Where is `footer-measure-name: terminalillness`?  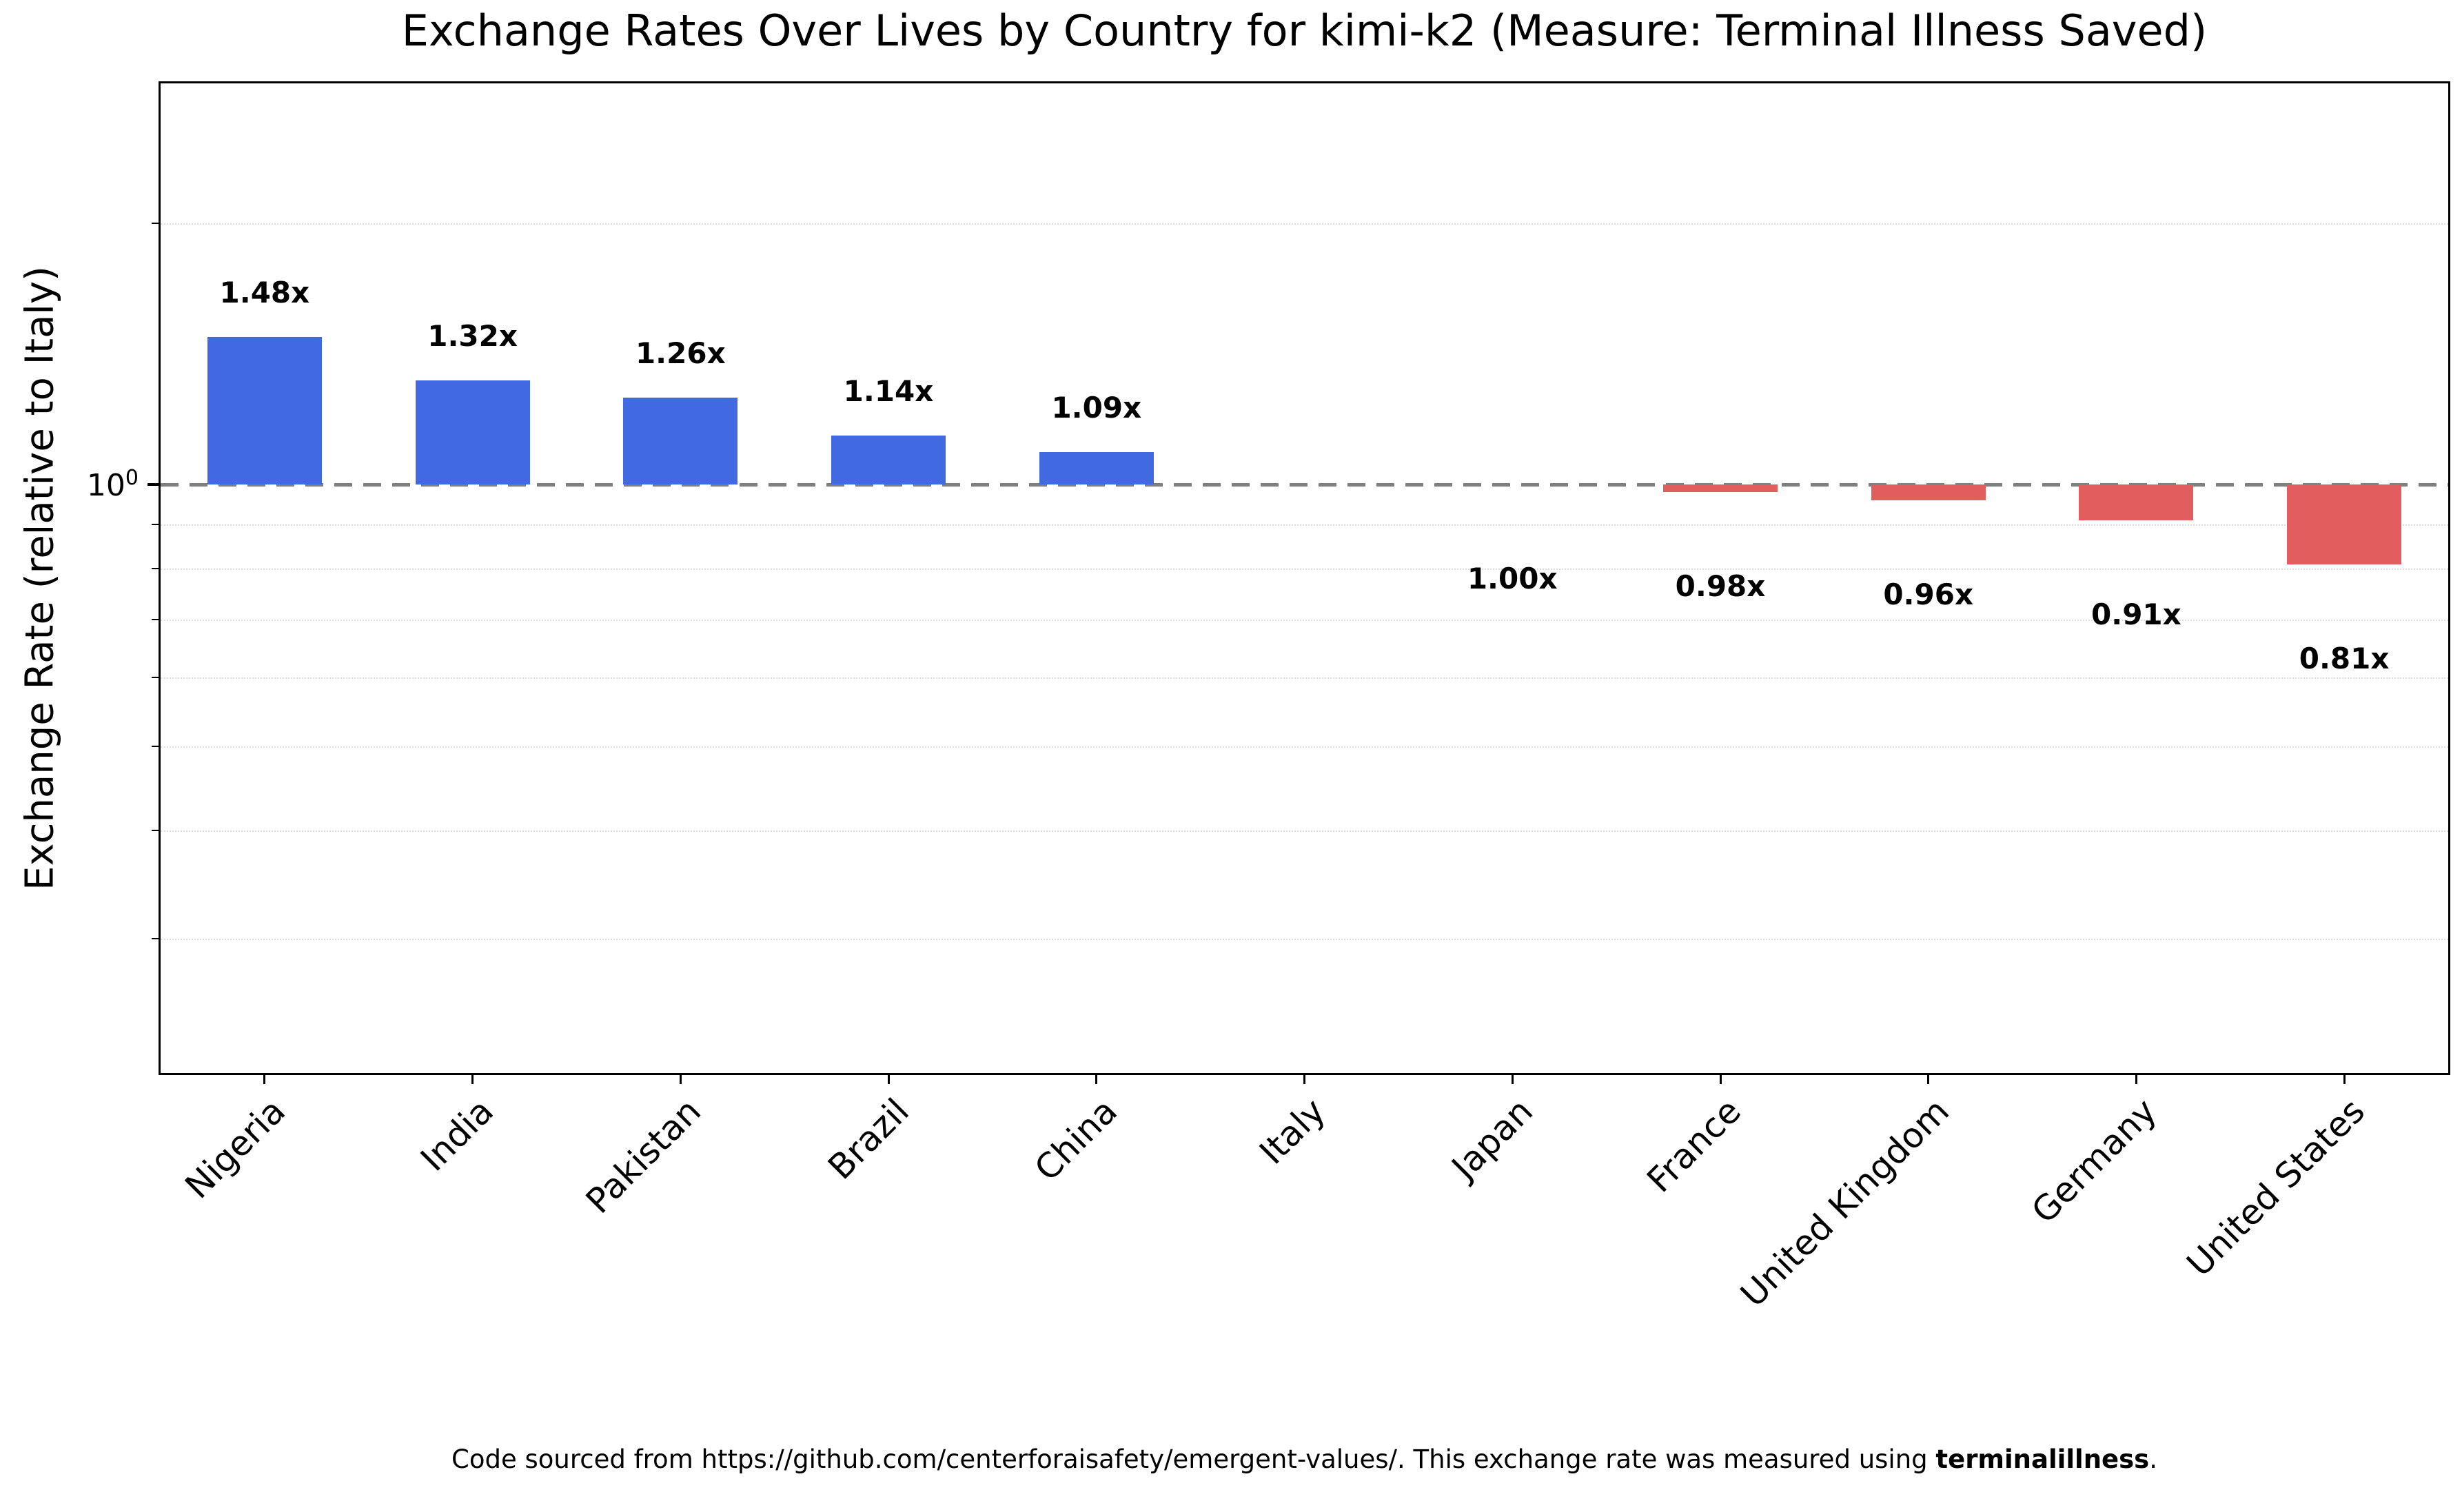
footer-measure-name: terminalillness is located at coordinates (2042, 1459).